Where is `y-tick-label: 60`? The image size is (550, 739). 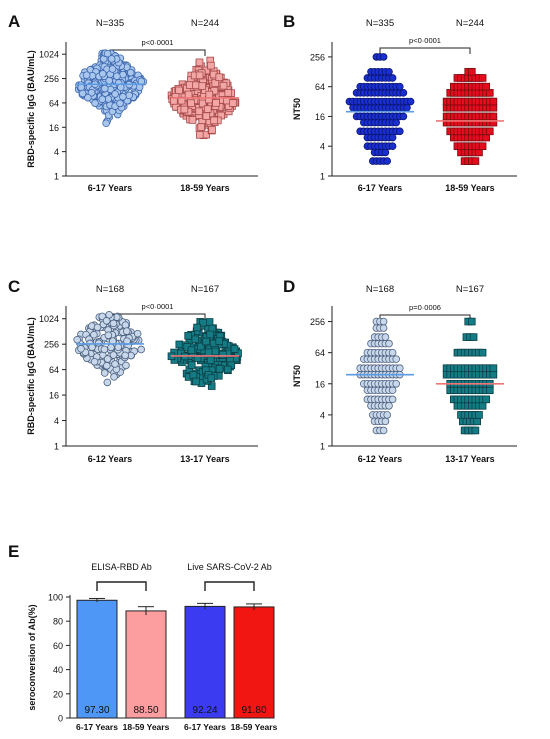 y-tick-label: 60 is located at coordinates (58, 646).